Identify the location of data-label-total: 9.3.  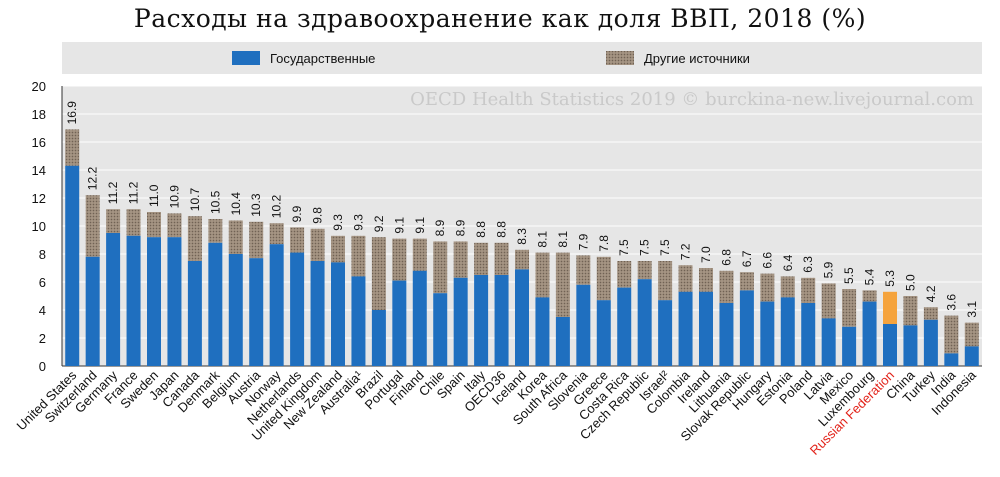
(338, 222).